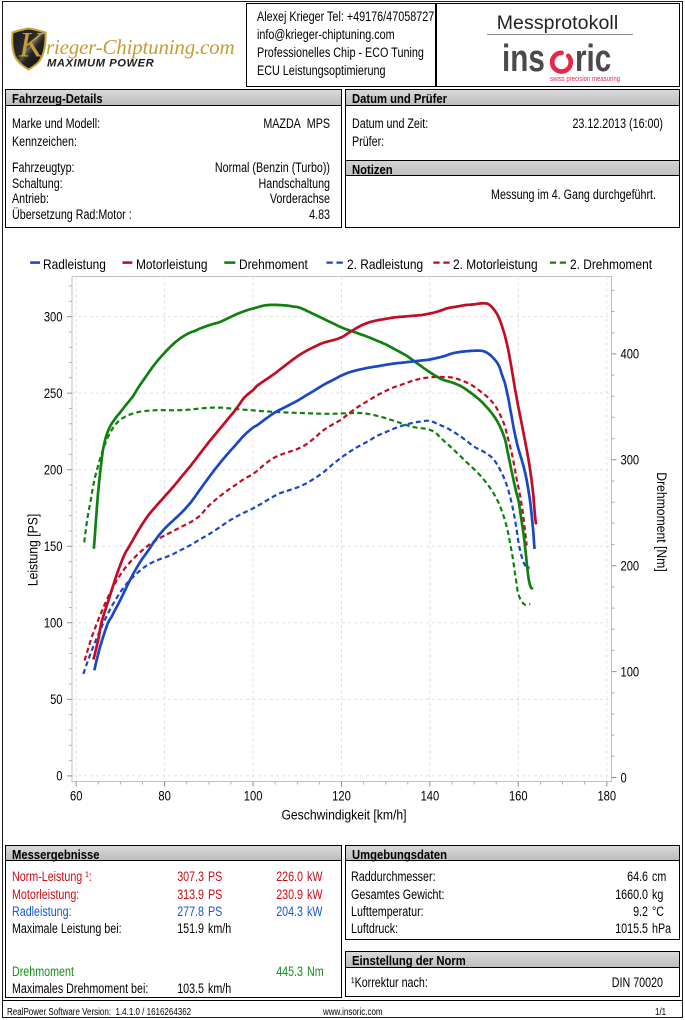  I want to click on svg-text: Leistung [PS], so click(33, 550).